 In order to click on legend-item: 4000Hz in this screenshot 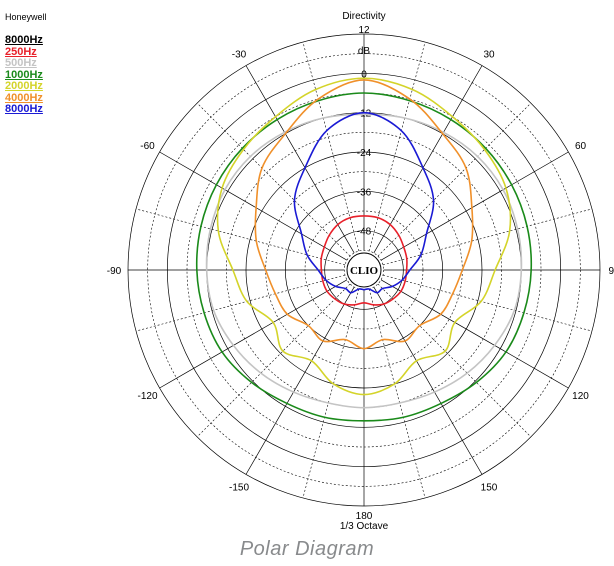, I will do `click(24, 97)`.